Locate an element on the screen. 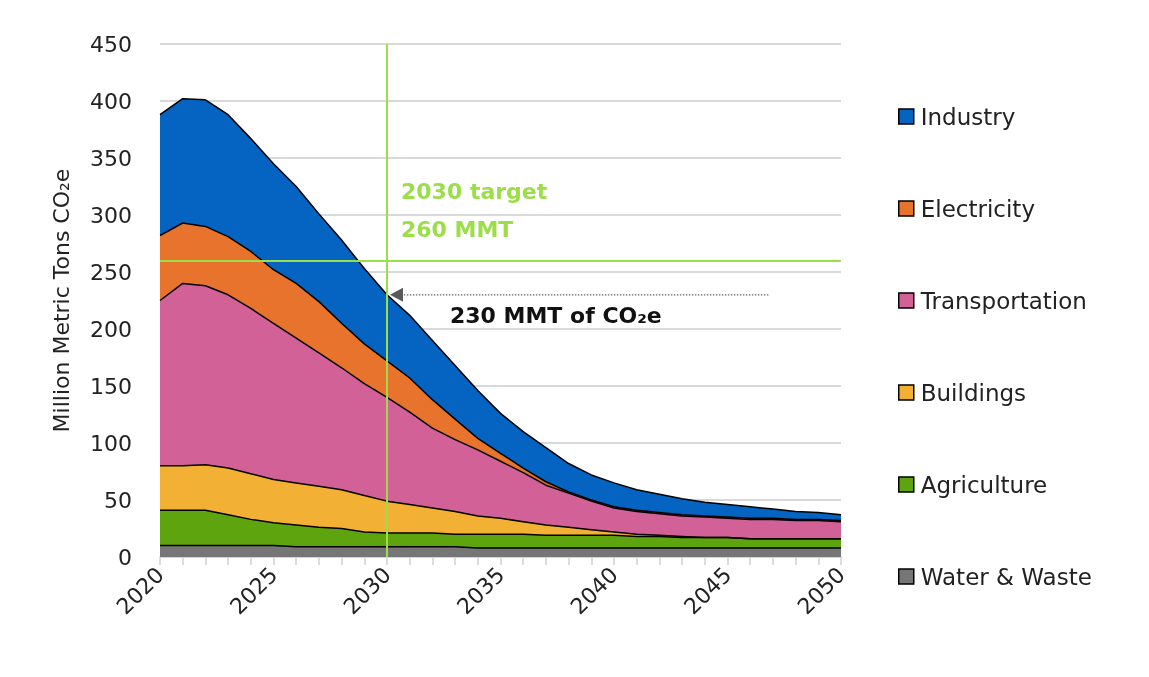  y-tick-label: 50 is located at coordinates (118, 500).